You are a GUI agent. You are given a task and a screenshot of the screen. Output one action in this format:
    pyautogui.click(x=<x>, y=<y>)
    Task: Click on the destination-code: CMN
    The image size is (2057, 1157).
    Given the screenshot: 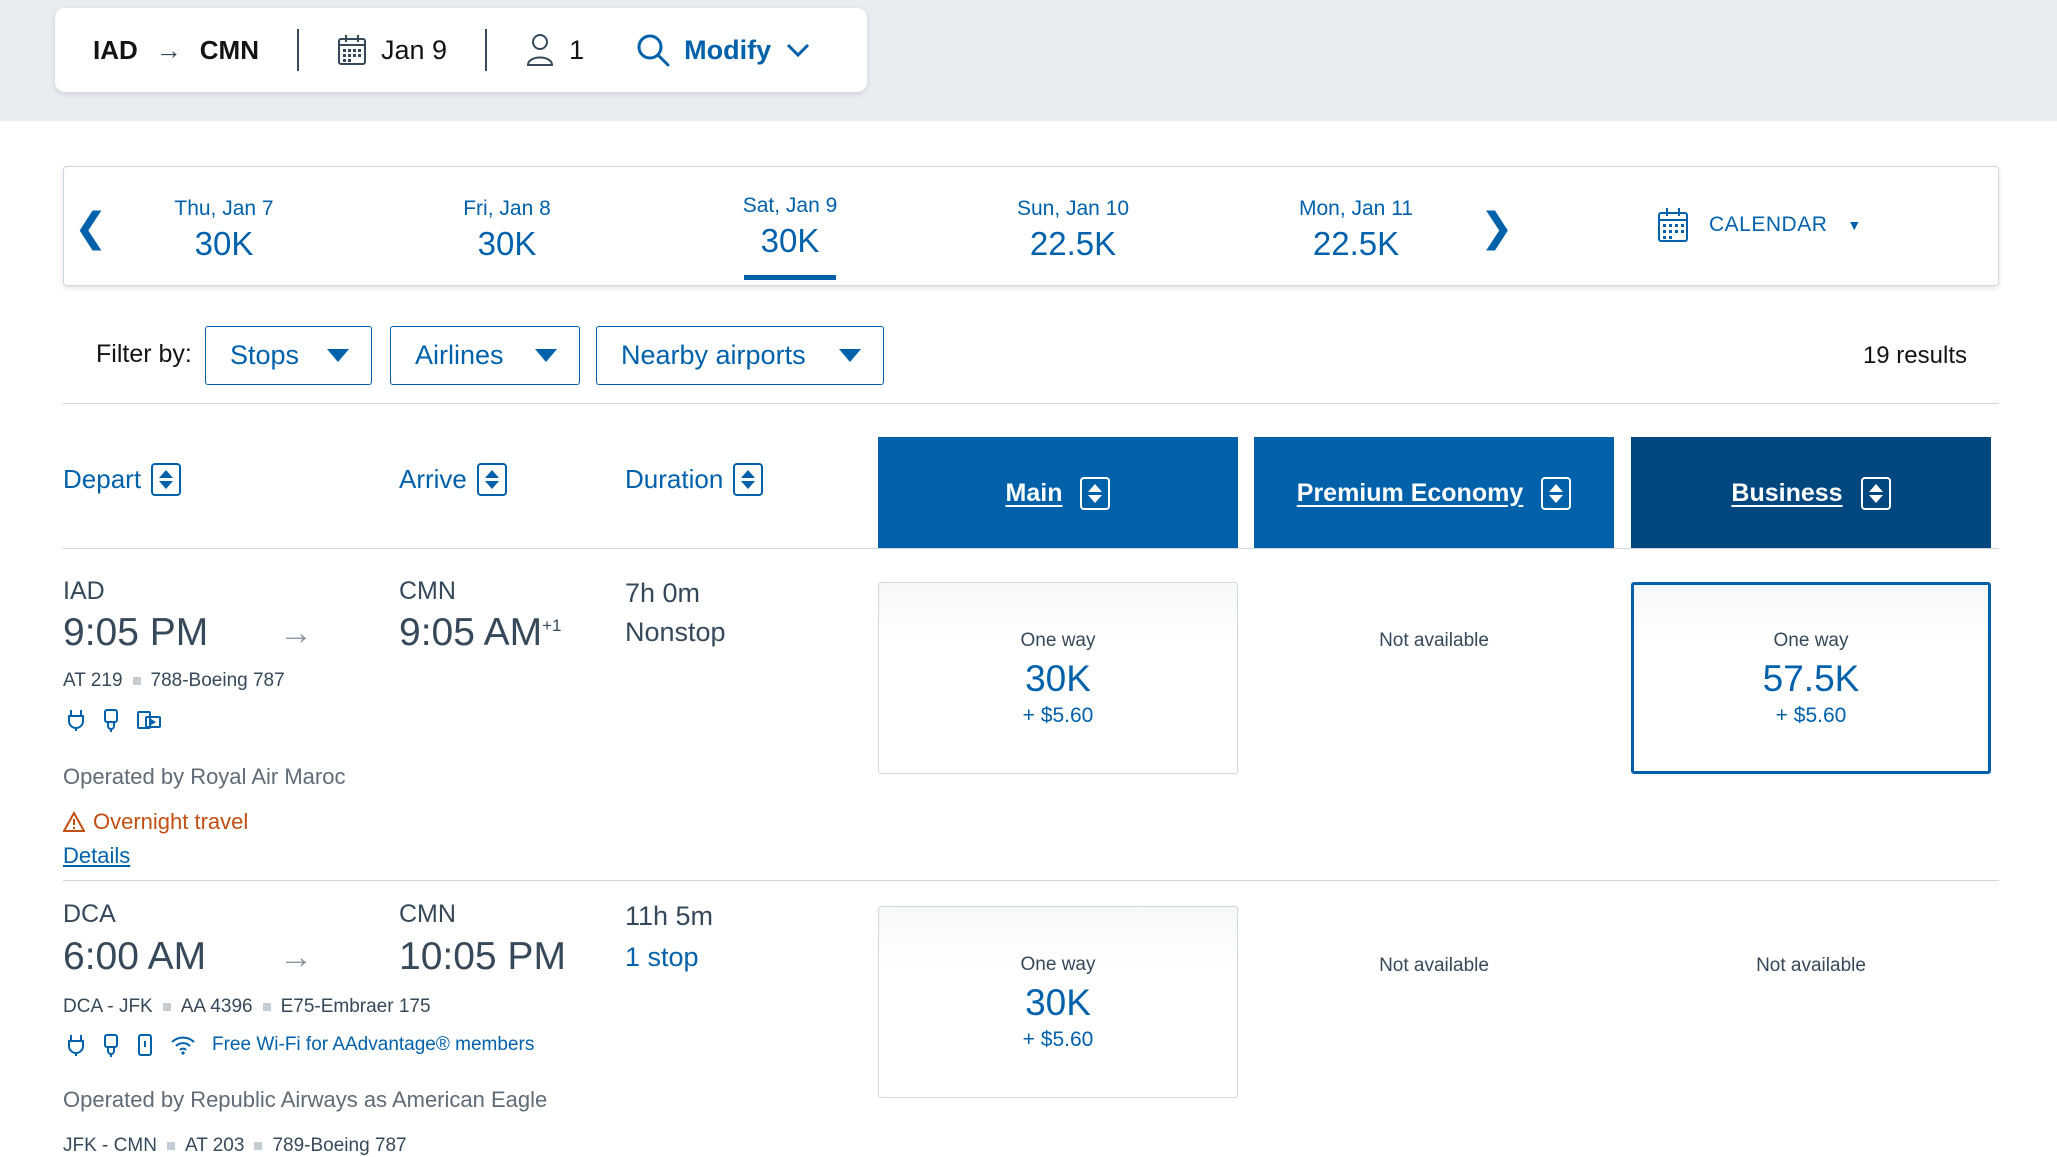 What is the action you would take?
    pyautogui.click(x=229, y=49)
    